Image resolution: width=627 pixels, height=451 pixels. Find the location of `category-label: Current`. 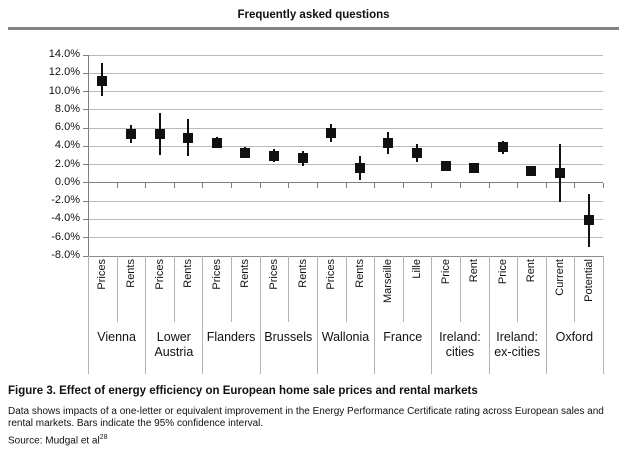

category-label: Current is located at coordinates (560, 277).